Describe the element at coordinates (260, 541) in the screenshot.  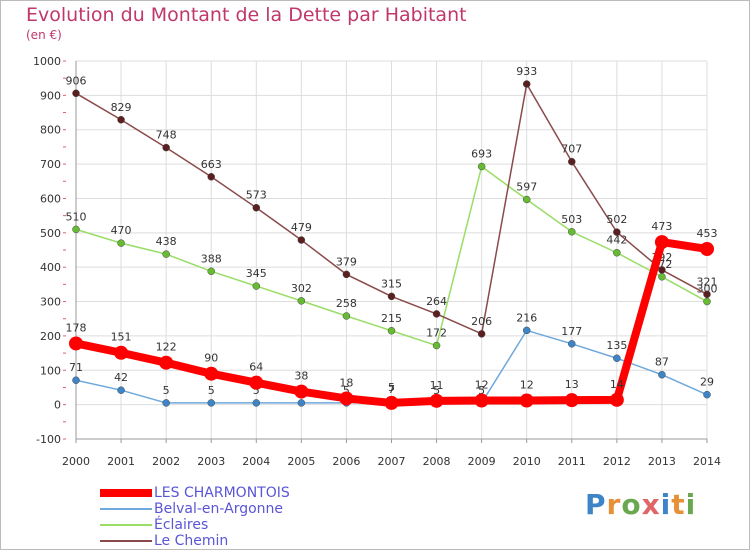
I see `legend-item: Le Chemin` at that location.